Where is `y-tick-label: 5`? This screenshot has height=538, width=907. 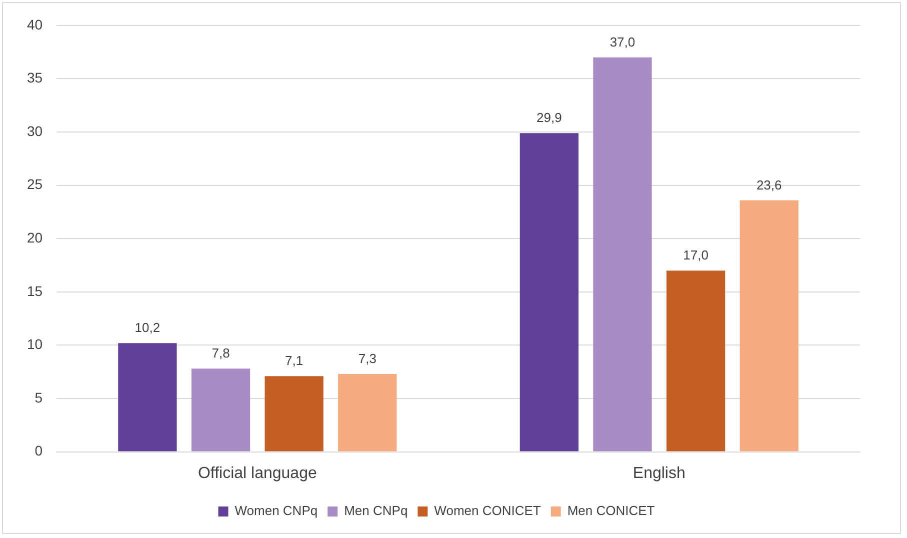
y-tick-label: 5 is located at coordinates (38, 397).